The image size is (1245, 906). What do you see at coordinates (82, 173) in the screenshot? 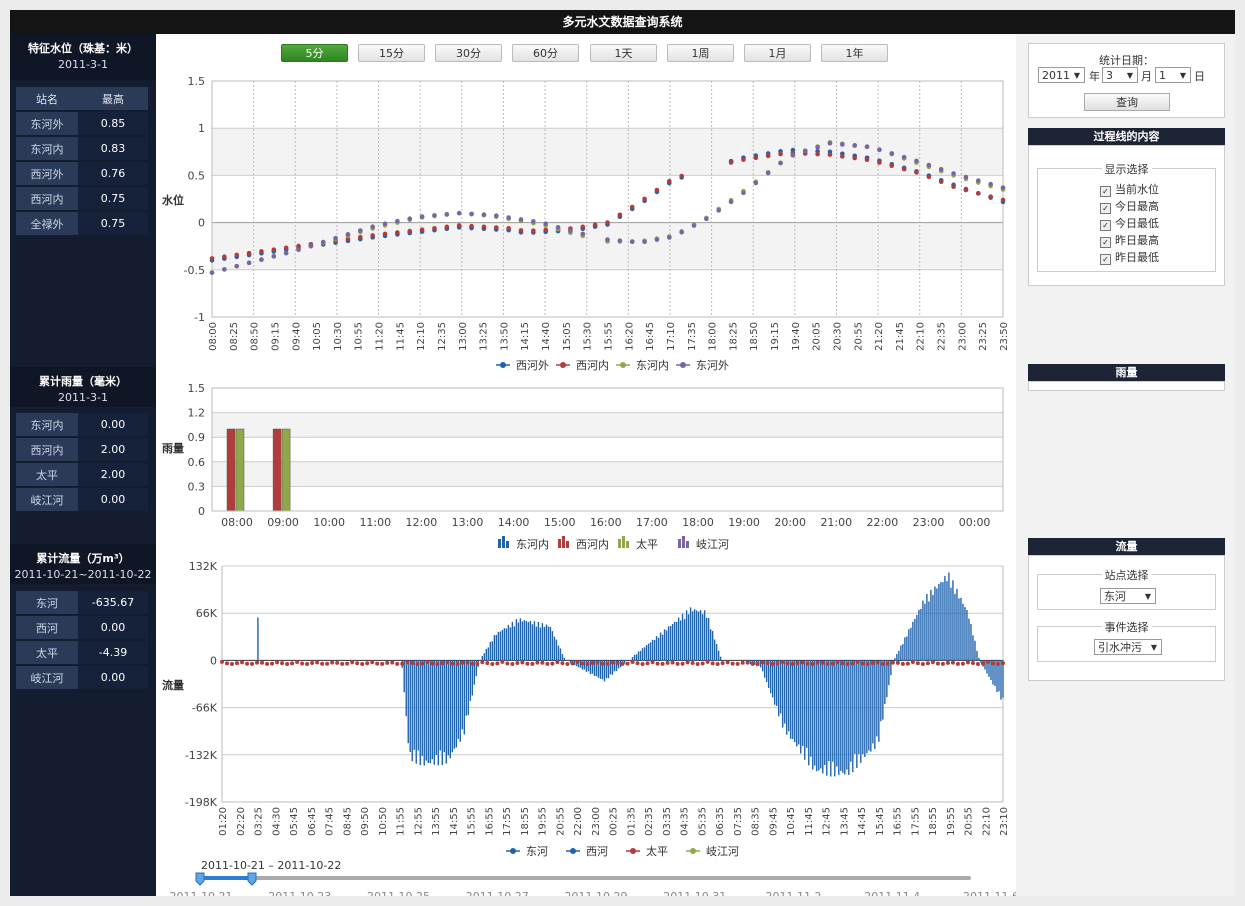
I see `table-row: 西河外 0.76` at bounding box center [82, 173].